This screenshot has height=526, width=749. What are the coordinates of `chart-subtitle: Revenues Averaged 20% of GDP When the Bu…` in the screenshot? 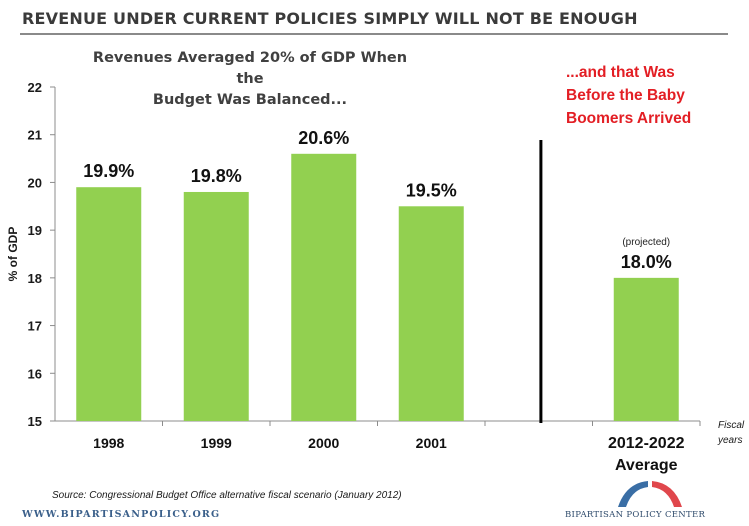 It's located at (250, 79).